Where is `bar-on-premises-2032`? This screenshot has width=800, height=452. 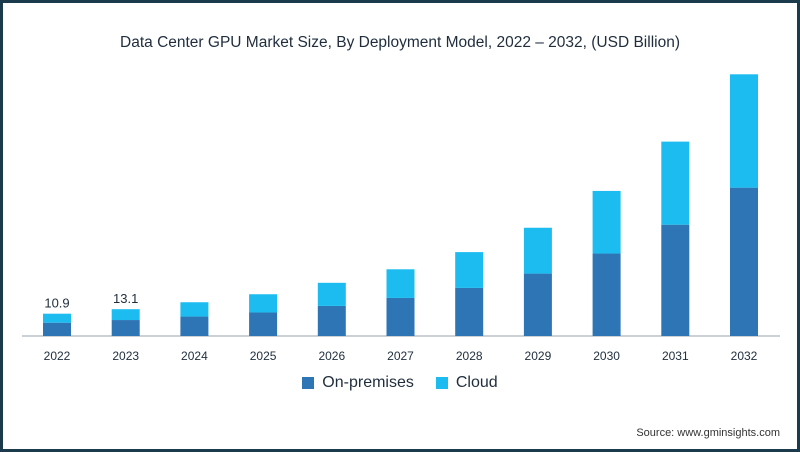 bar-on-premises-2032 is located at coordinates (744, 261).